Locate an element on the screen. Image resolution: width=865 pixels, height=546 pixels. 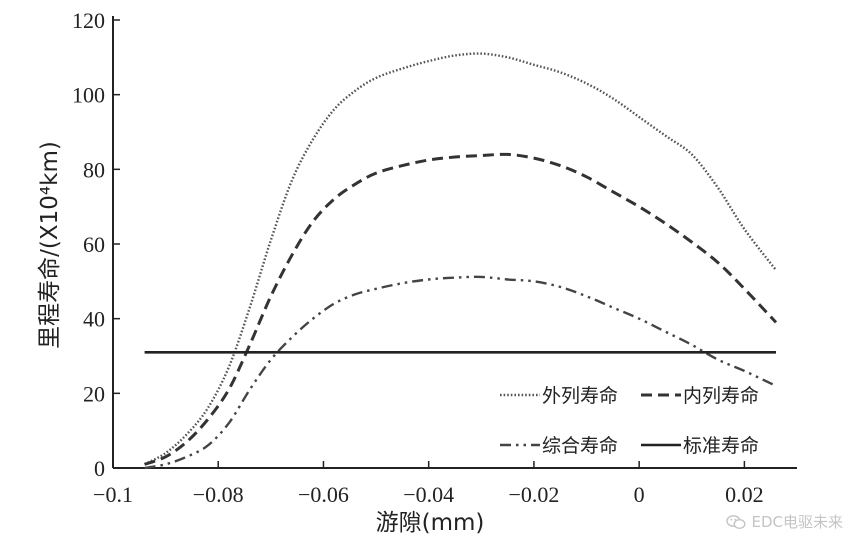
y-tick-label: 0 is located at coordinates (99, 468).